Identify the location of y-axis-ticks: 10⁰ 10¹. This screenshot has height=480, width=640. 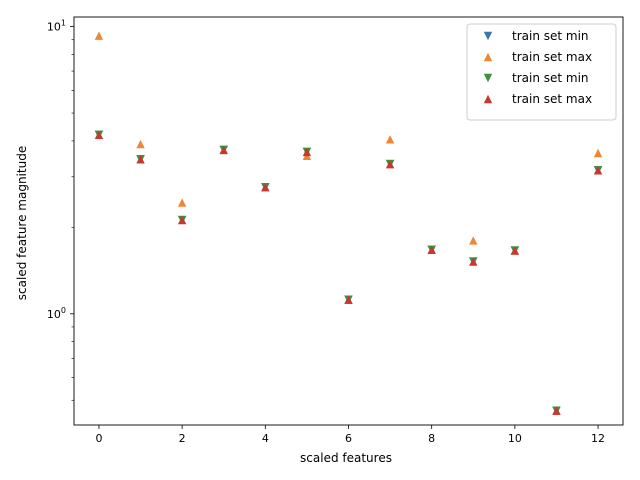
(60, 210).